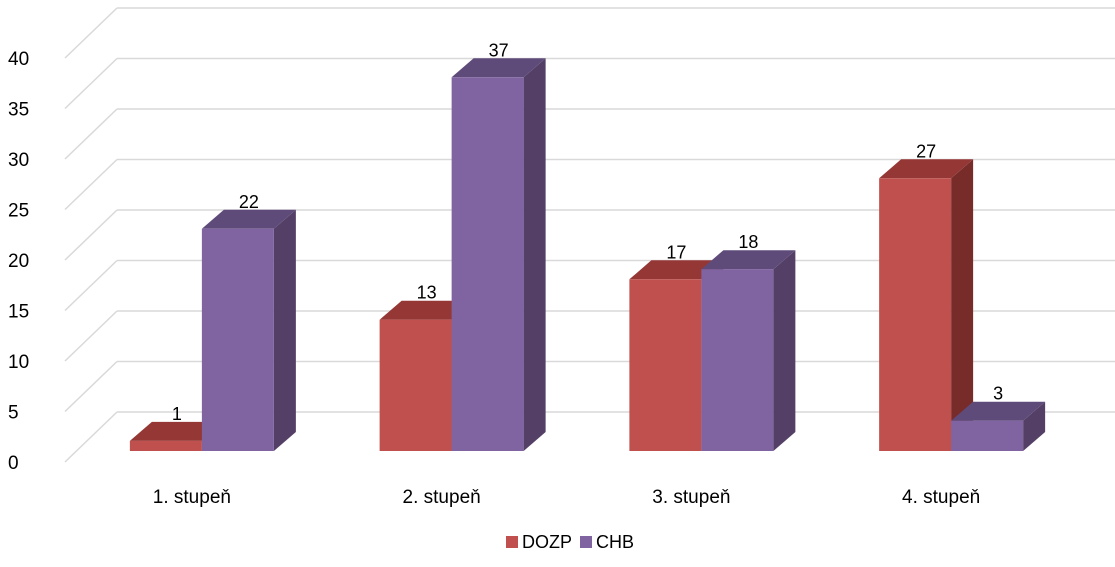 This screenshot has width=1115, height=567. I want to click on x-tick-label: 4. stupeň, so click(941, 497).